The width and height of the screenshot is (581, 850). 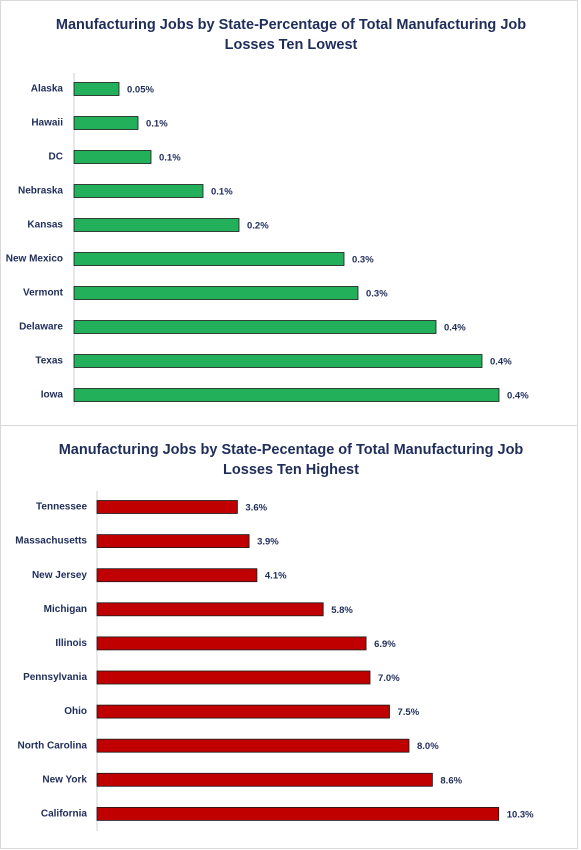 What do you see at coordinates (520, 814) in the screenshot?
I see `value-label: 10.3%` at bounding box center [520, 814].